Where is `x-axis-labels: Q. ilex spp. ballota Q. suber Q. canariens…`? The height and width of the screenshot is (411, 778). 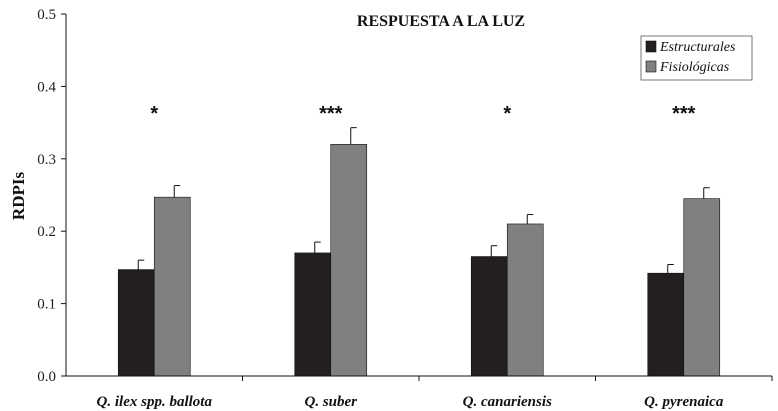
x-axis-labels: Q. ilex spp. ballota Q. suber Q. canariens… is located at coordinates (435, 393).